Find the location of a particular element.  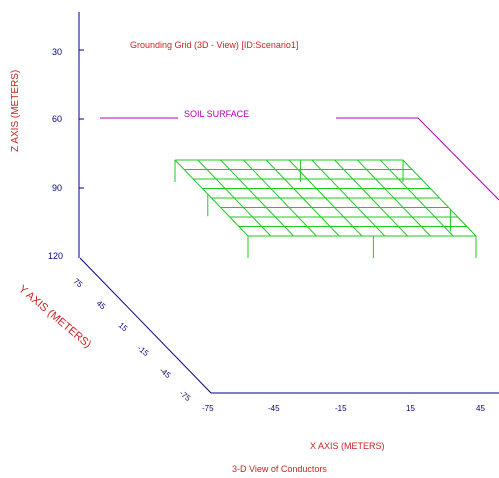

x-tick-label: -15 is located at coordinates (341, 408).